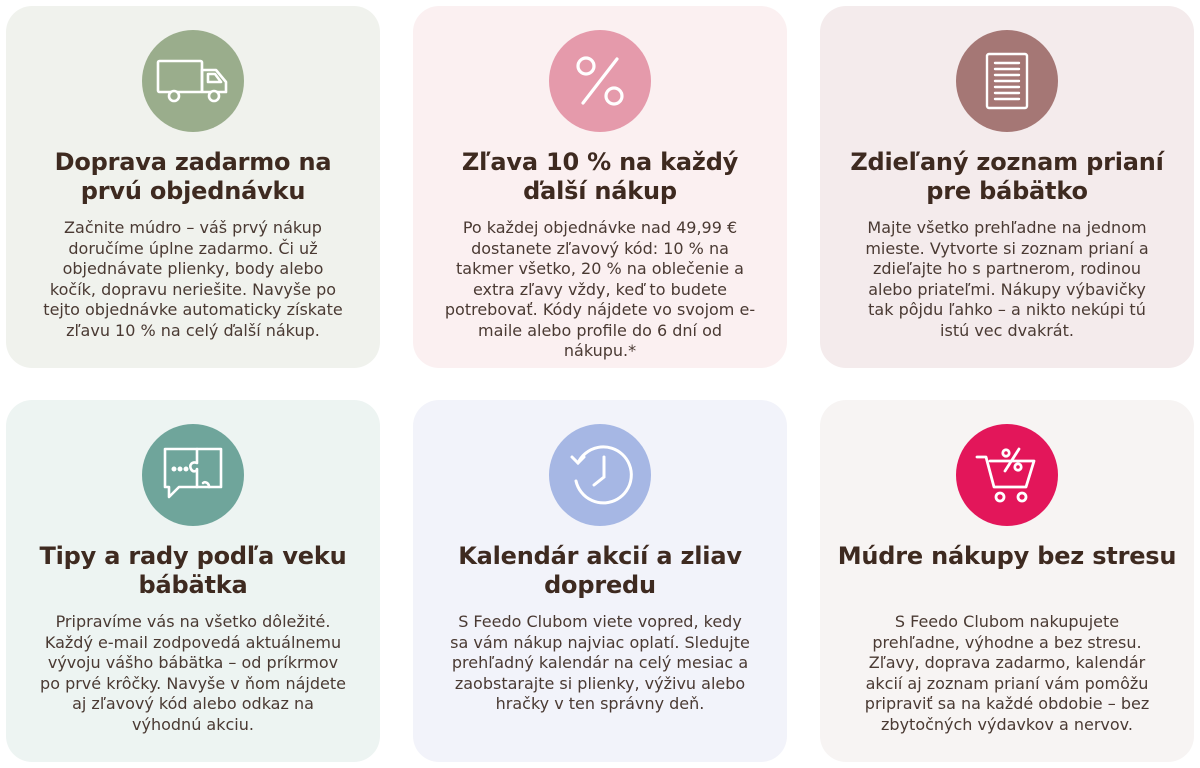 The height and width of the screenshot is (768, 1200). What do you see at coordinates (193, 475) in the screenshot?
I see `puzzle-chat-icon` at bounding box center [193, 475].